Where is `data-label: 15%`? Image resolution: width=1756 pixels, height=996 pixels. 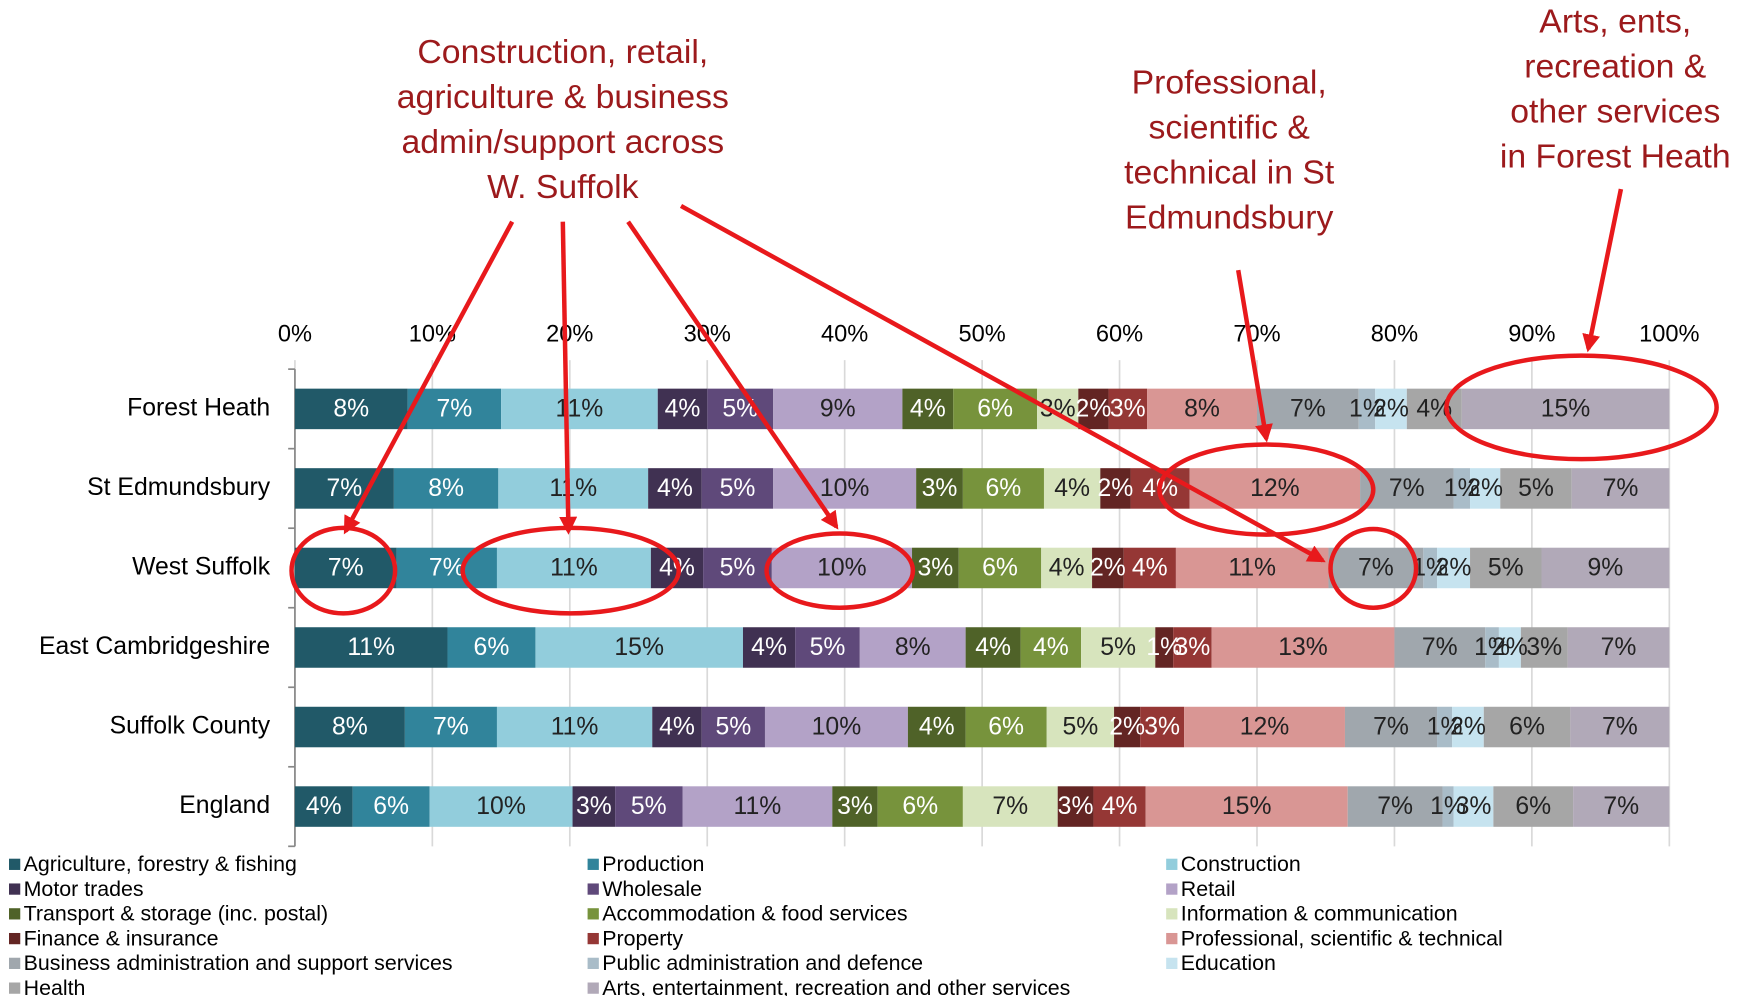
data-label: 15% is located at coordinates (639, 647).